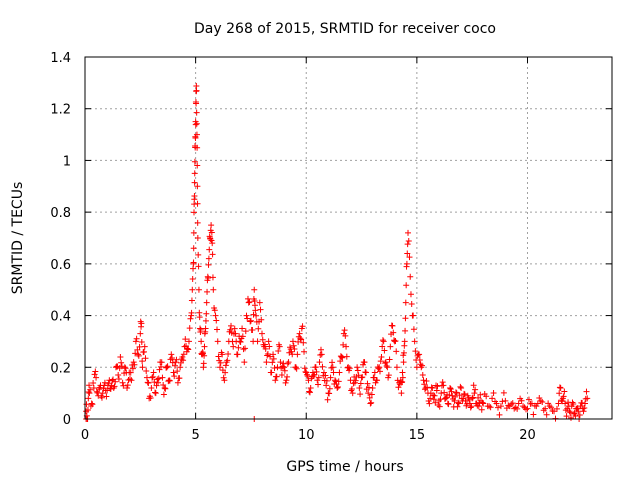 This screenshot has height=480, width=640. I want to click on x-tick-label: 5, so click(195, 435).